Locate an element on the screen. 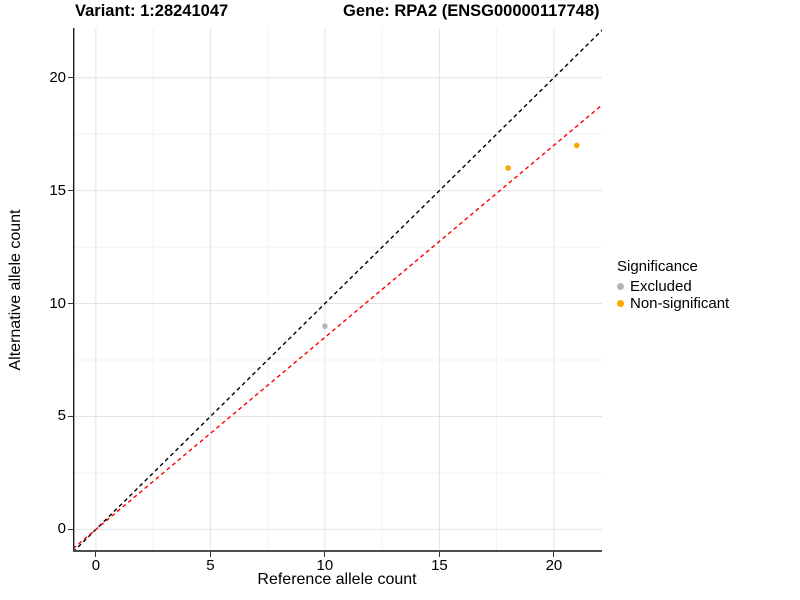 Image resolution: width=800 pixels, height=600 pixels. x-tick-label: 15 is located at coordinates (439, 565).